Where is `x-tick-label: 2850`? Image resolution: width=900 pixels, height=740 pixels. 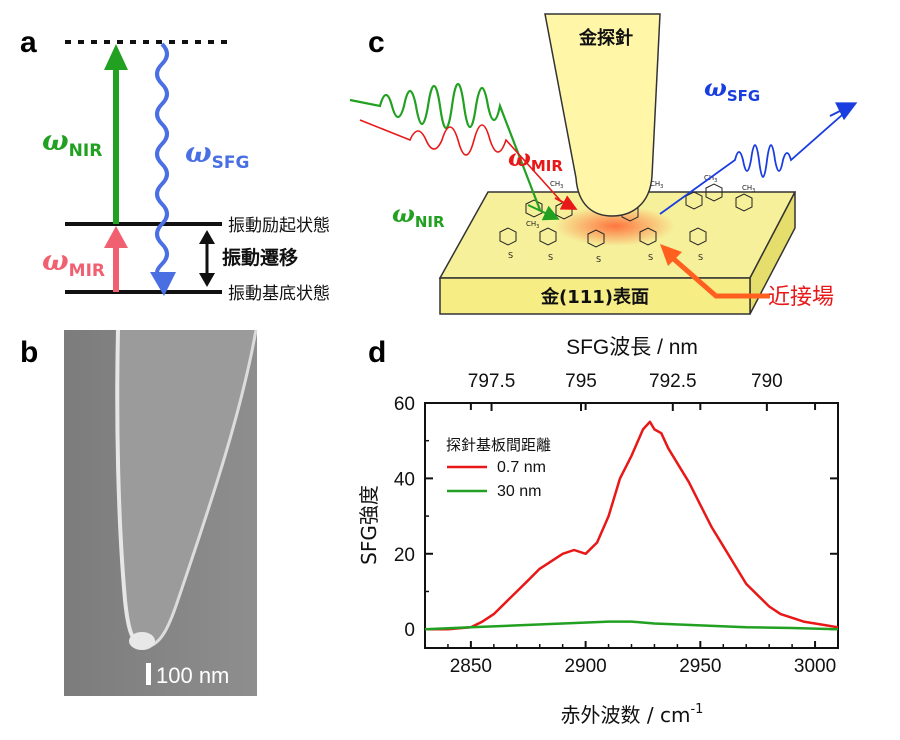
x-tick-label: 2850 is located at coordinates (471, 666).